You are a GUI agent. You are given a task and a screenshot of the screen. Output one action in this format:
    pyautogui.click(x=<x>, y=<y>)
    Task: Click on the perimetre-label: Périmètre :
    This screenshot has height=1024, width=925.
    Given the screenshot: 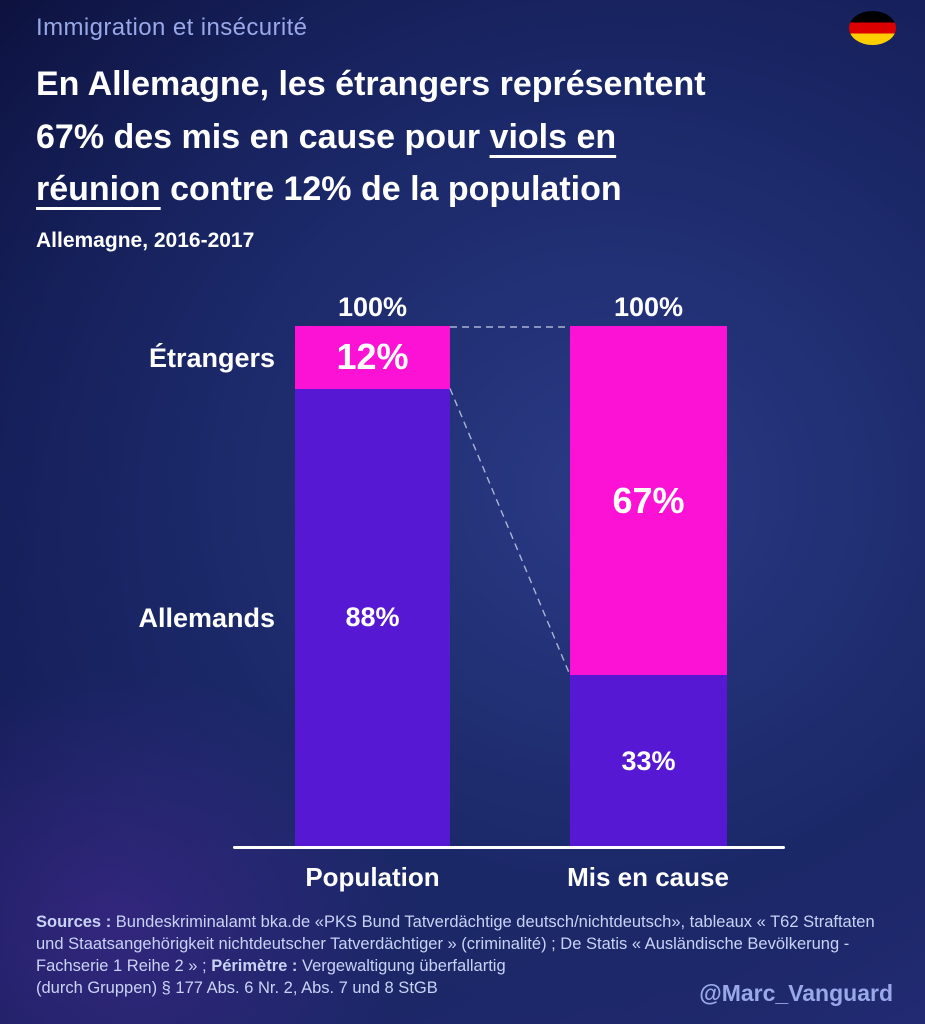 What is the action you would take?
    pyautogui.click(x=254, y=965)
    